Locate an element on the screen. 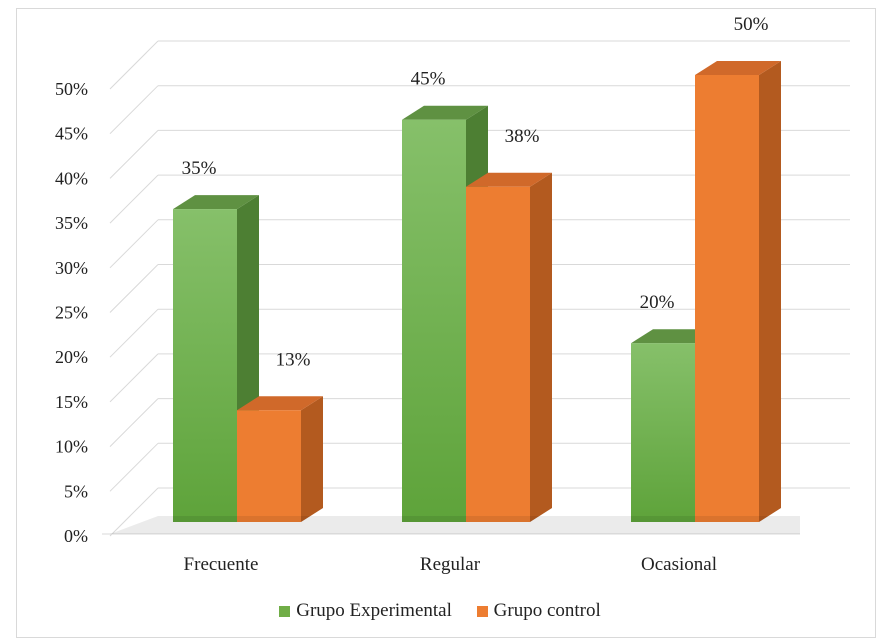 The height and width of the screenshot is (643, 880). legend-label-experimental: Grupo Experimental is located at coordinates (374, 610).